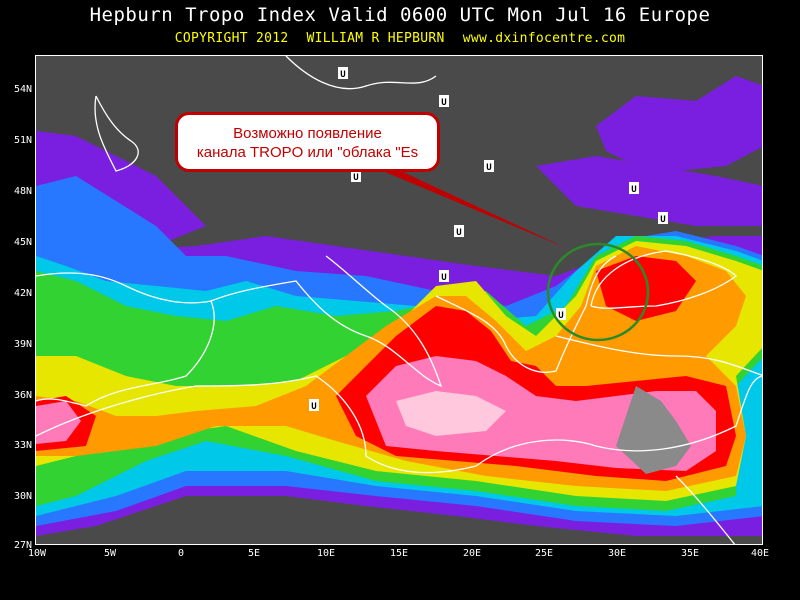 Image resolution: width=800 pixels, height=600 pixels. What do you see at coordinates (116, 133) in the screenshot?
I see `coastline-uk` at bounding box center [116, 133].